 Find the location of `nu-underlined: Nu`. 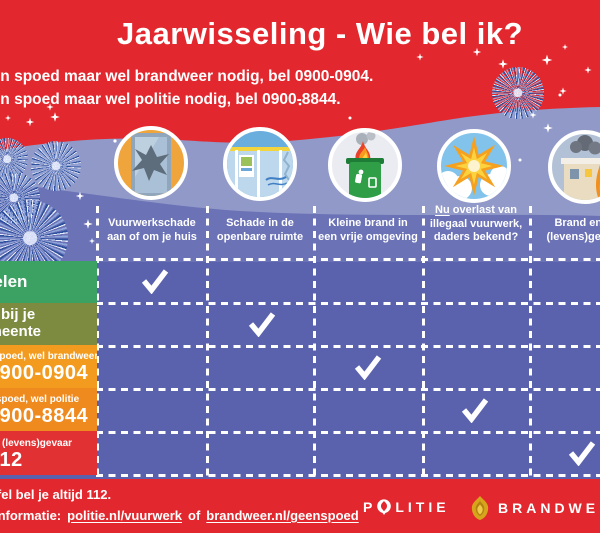

nu-underlined: Nu is located at coordinates (442, 210).